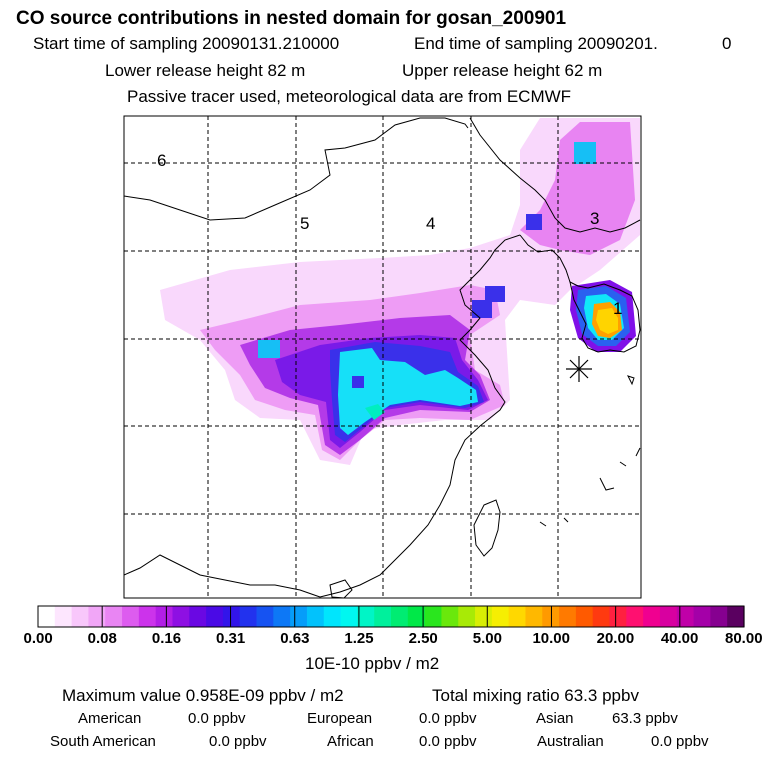 The image size is (768, 768). I want to click on lower-release-height: Lower release height 82 m, so click(205, 70).